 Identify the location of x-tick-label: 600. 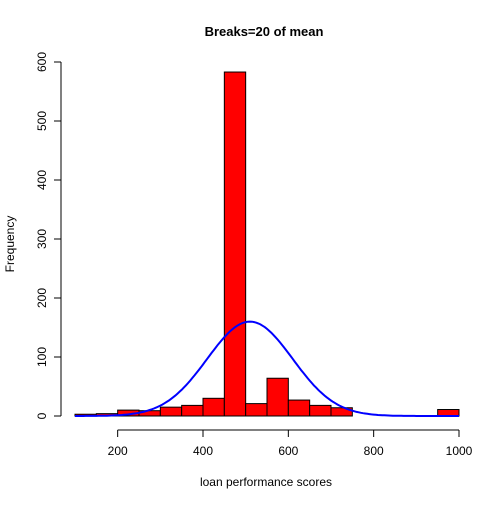
(288, 451).